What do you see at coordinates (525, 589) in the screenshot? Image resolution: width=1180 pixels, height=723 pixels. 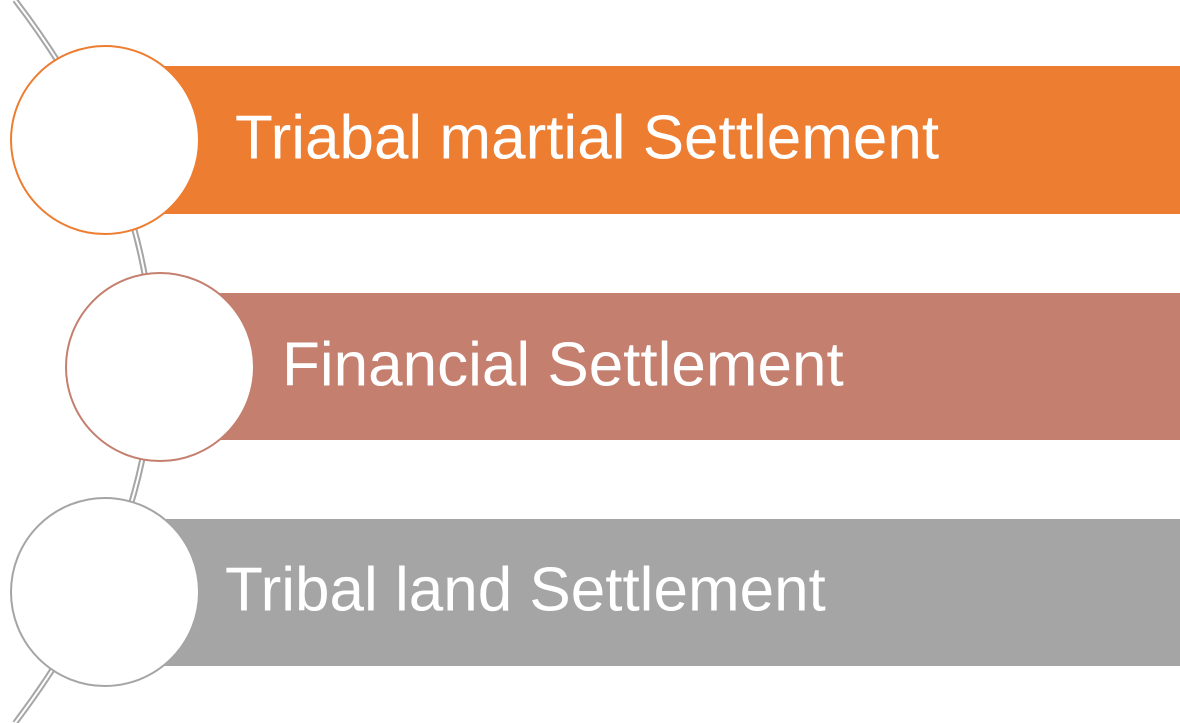 I see `item-label: Tribal land Settlement` at bounding box center [525, 589].